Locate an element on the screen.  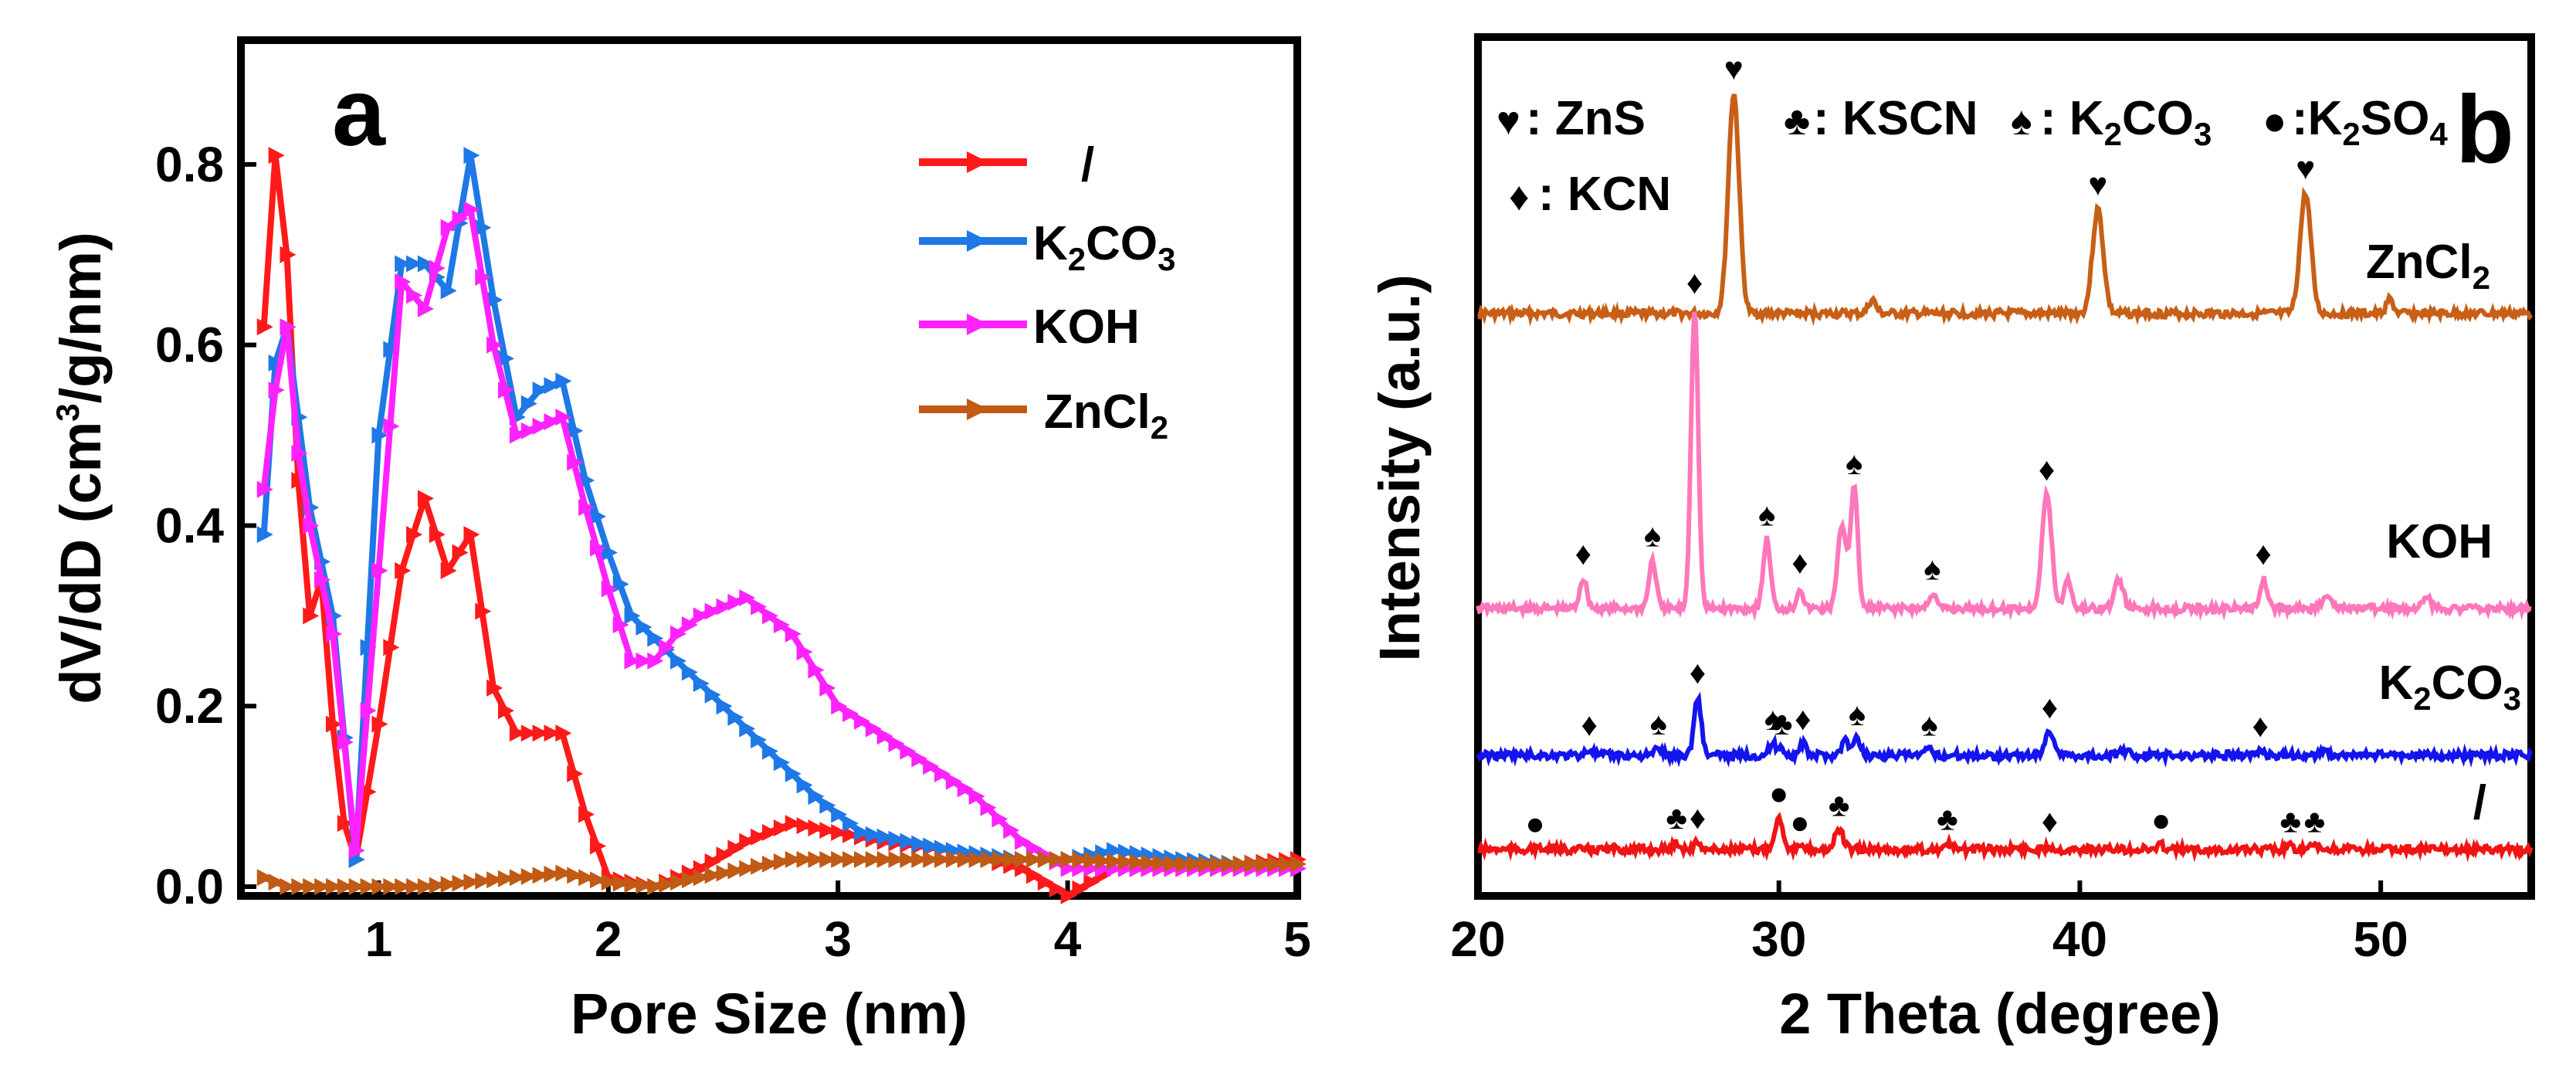
panel-b-x-tick-label: 50 is located at coordinates (2381, 939).